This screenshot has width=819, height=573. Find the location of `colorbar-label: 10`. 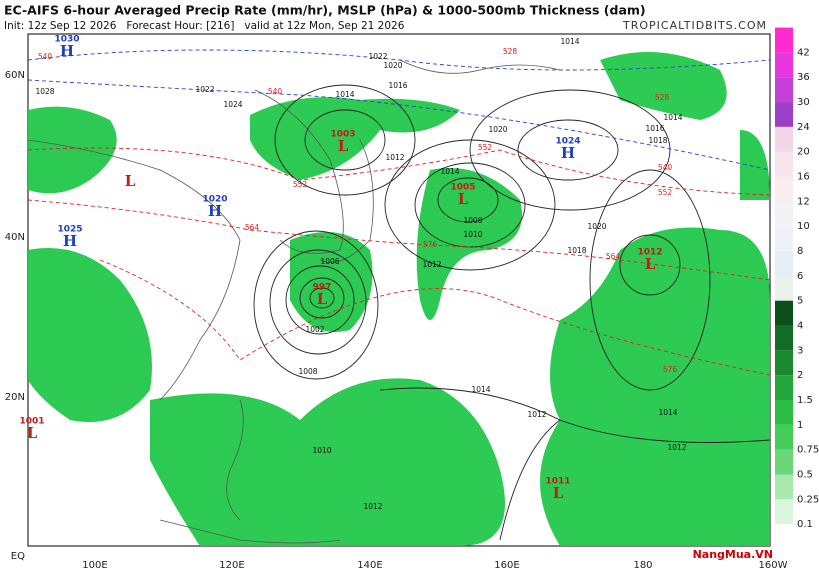

colorbar-label: 10 is located at coordinates (803, 226).